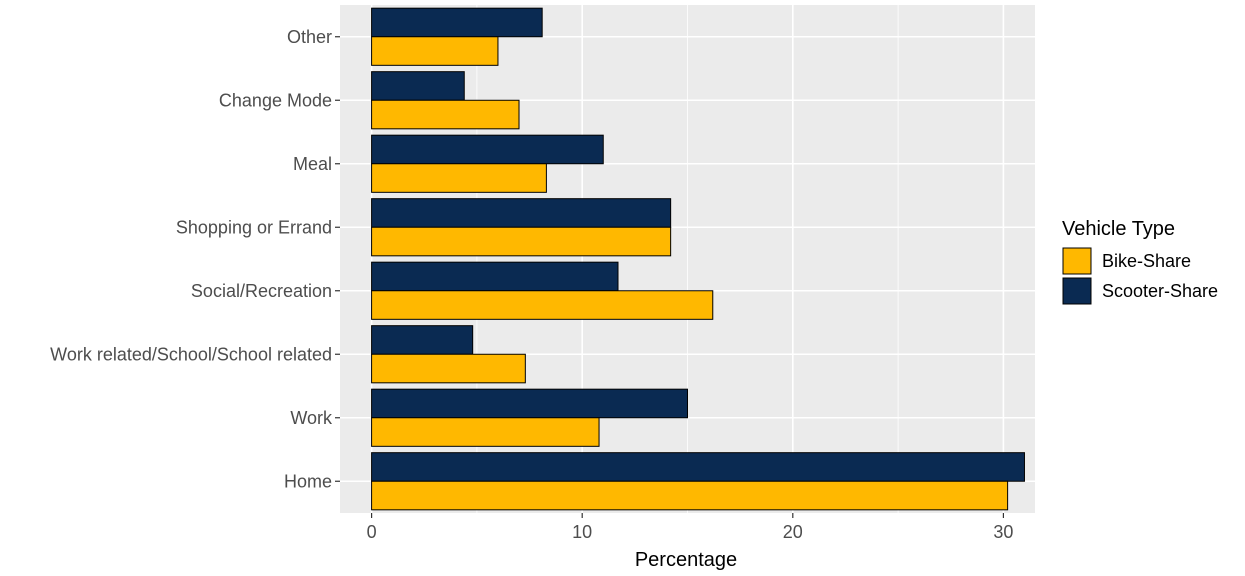 The height and width of the screenshot is (576, 1245). Describe the element at coordinates (1003, 532) in the screenshot. I see `x-tick-label: 30` at that location.